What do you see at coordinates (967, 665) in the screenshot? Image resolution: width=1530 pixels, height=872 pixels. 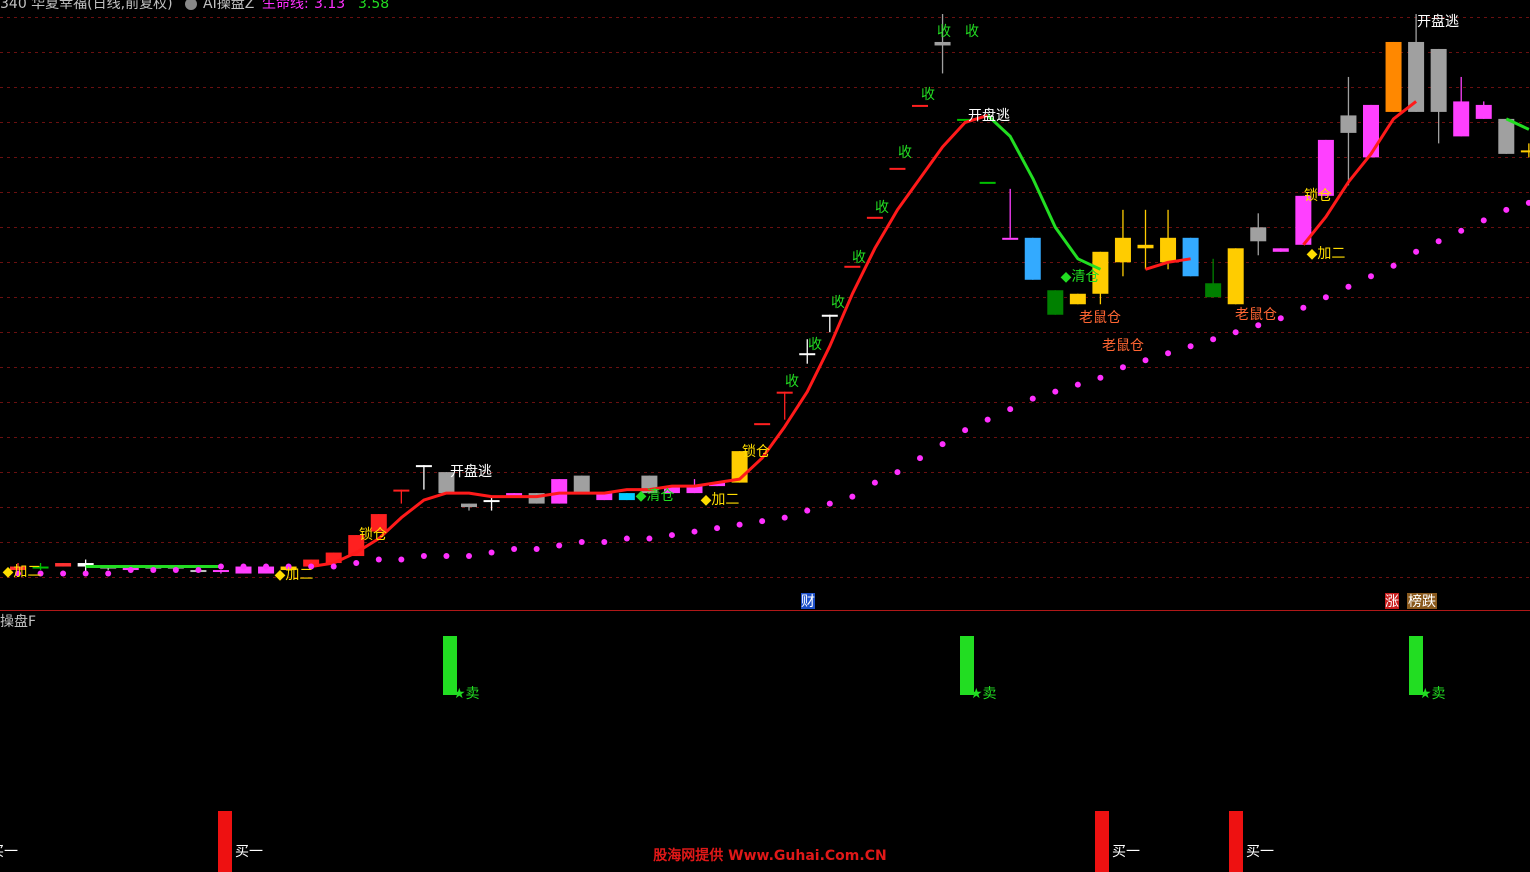 I see `sell-bar` at bounding box center [967, 665].